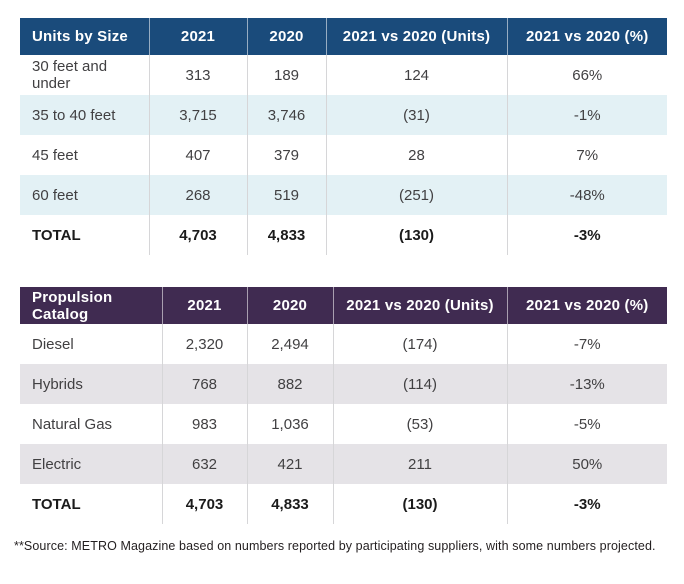 This screenshot has height=584, width=684. Describe the element at coordinates (197, 115) in the screenshot. I see `value-cell: 3,715` at that location.